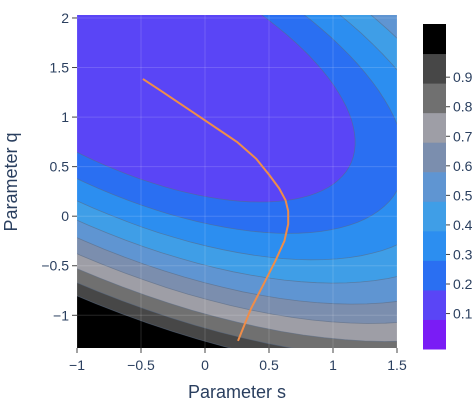 This screenshot has height=411, width=474. Describe the element at coordinates (11, 181) in the screenshot. I see `y-axis-title: Parameter q` at that location.